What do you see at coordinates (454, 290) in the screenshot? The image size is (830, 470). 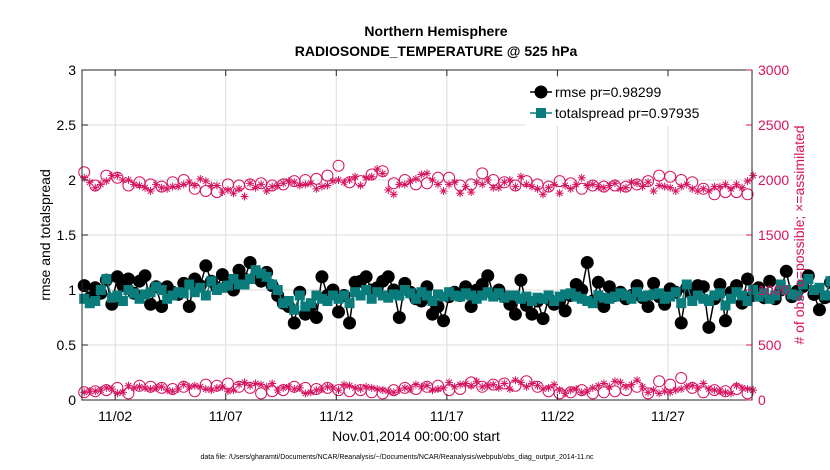 I see `totalspread-series` at bounding box center [454, 290].